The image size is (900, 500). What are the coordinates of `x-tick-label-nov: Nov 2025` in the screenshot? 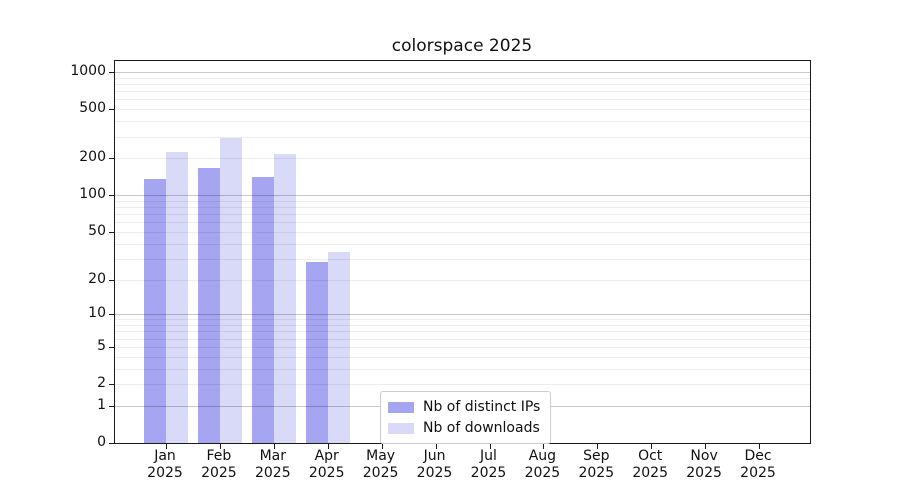 It's located at (704, 464).